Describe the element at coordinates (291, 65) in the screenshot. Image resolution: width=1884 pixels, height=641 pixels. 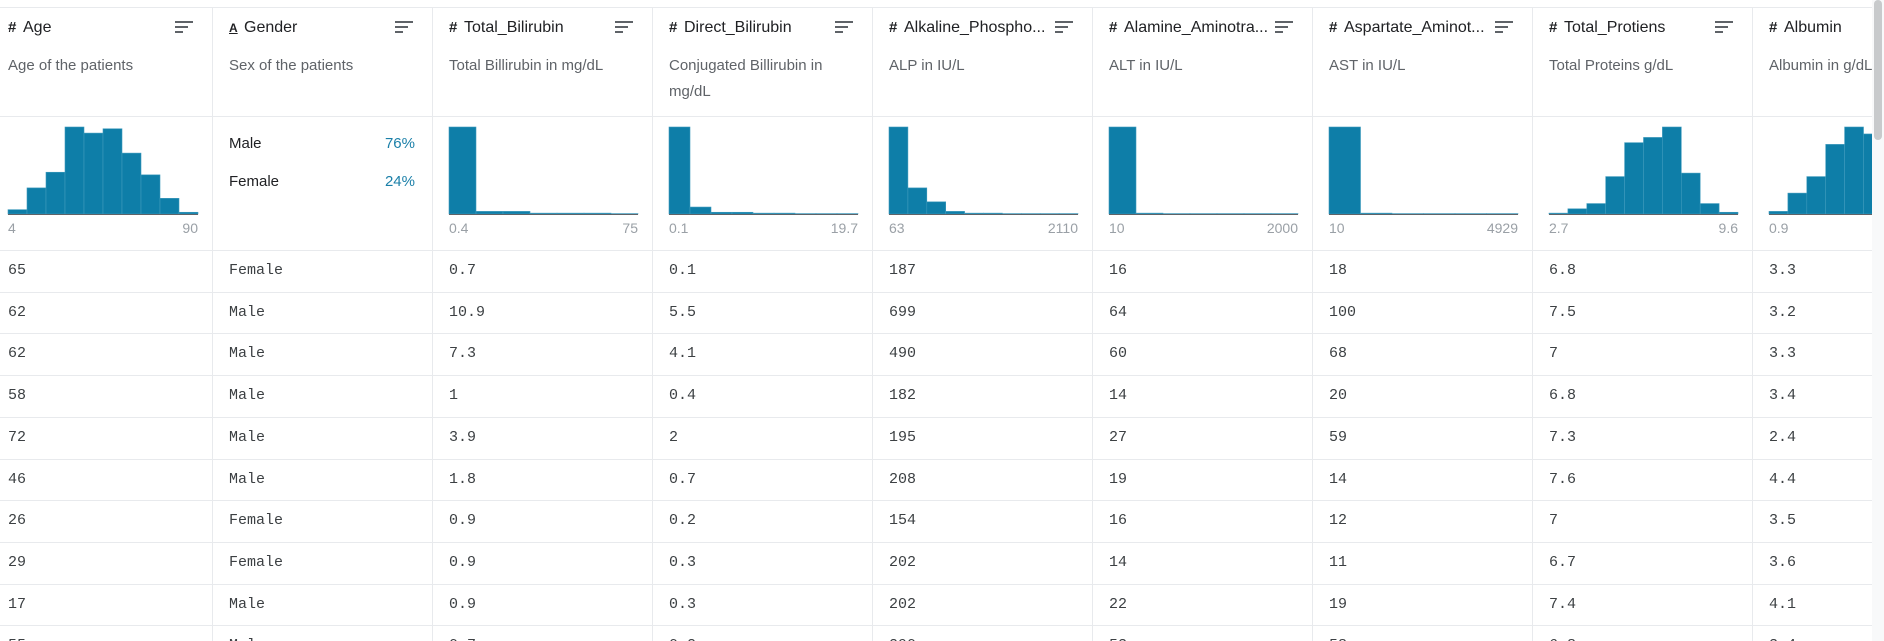
I see `column-description: Sex of the patients` at that location.